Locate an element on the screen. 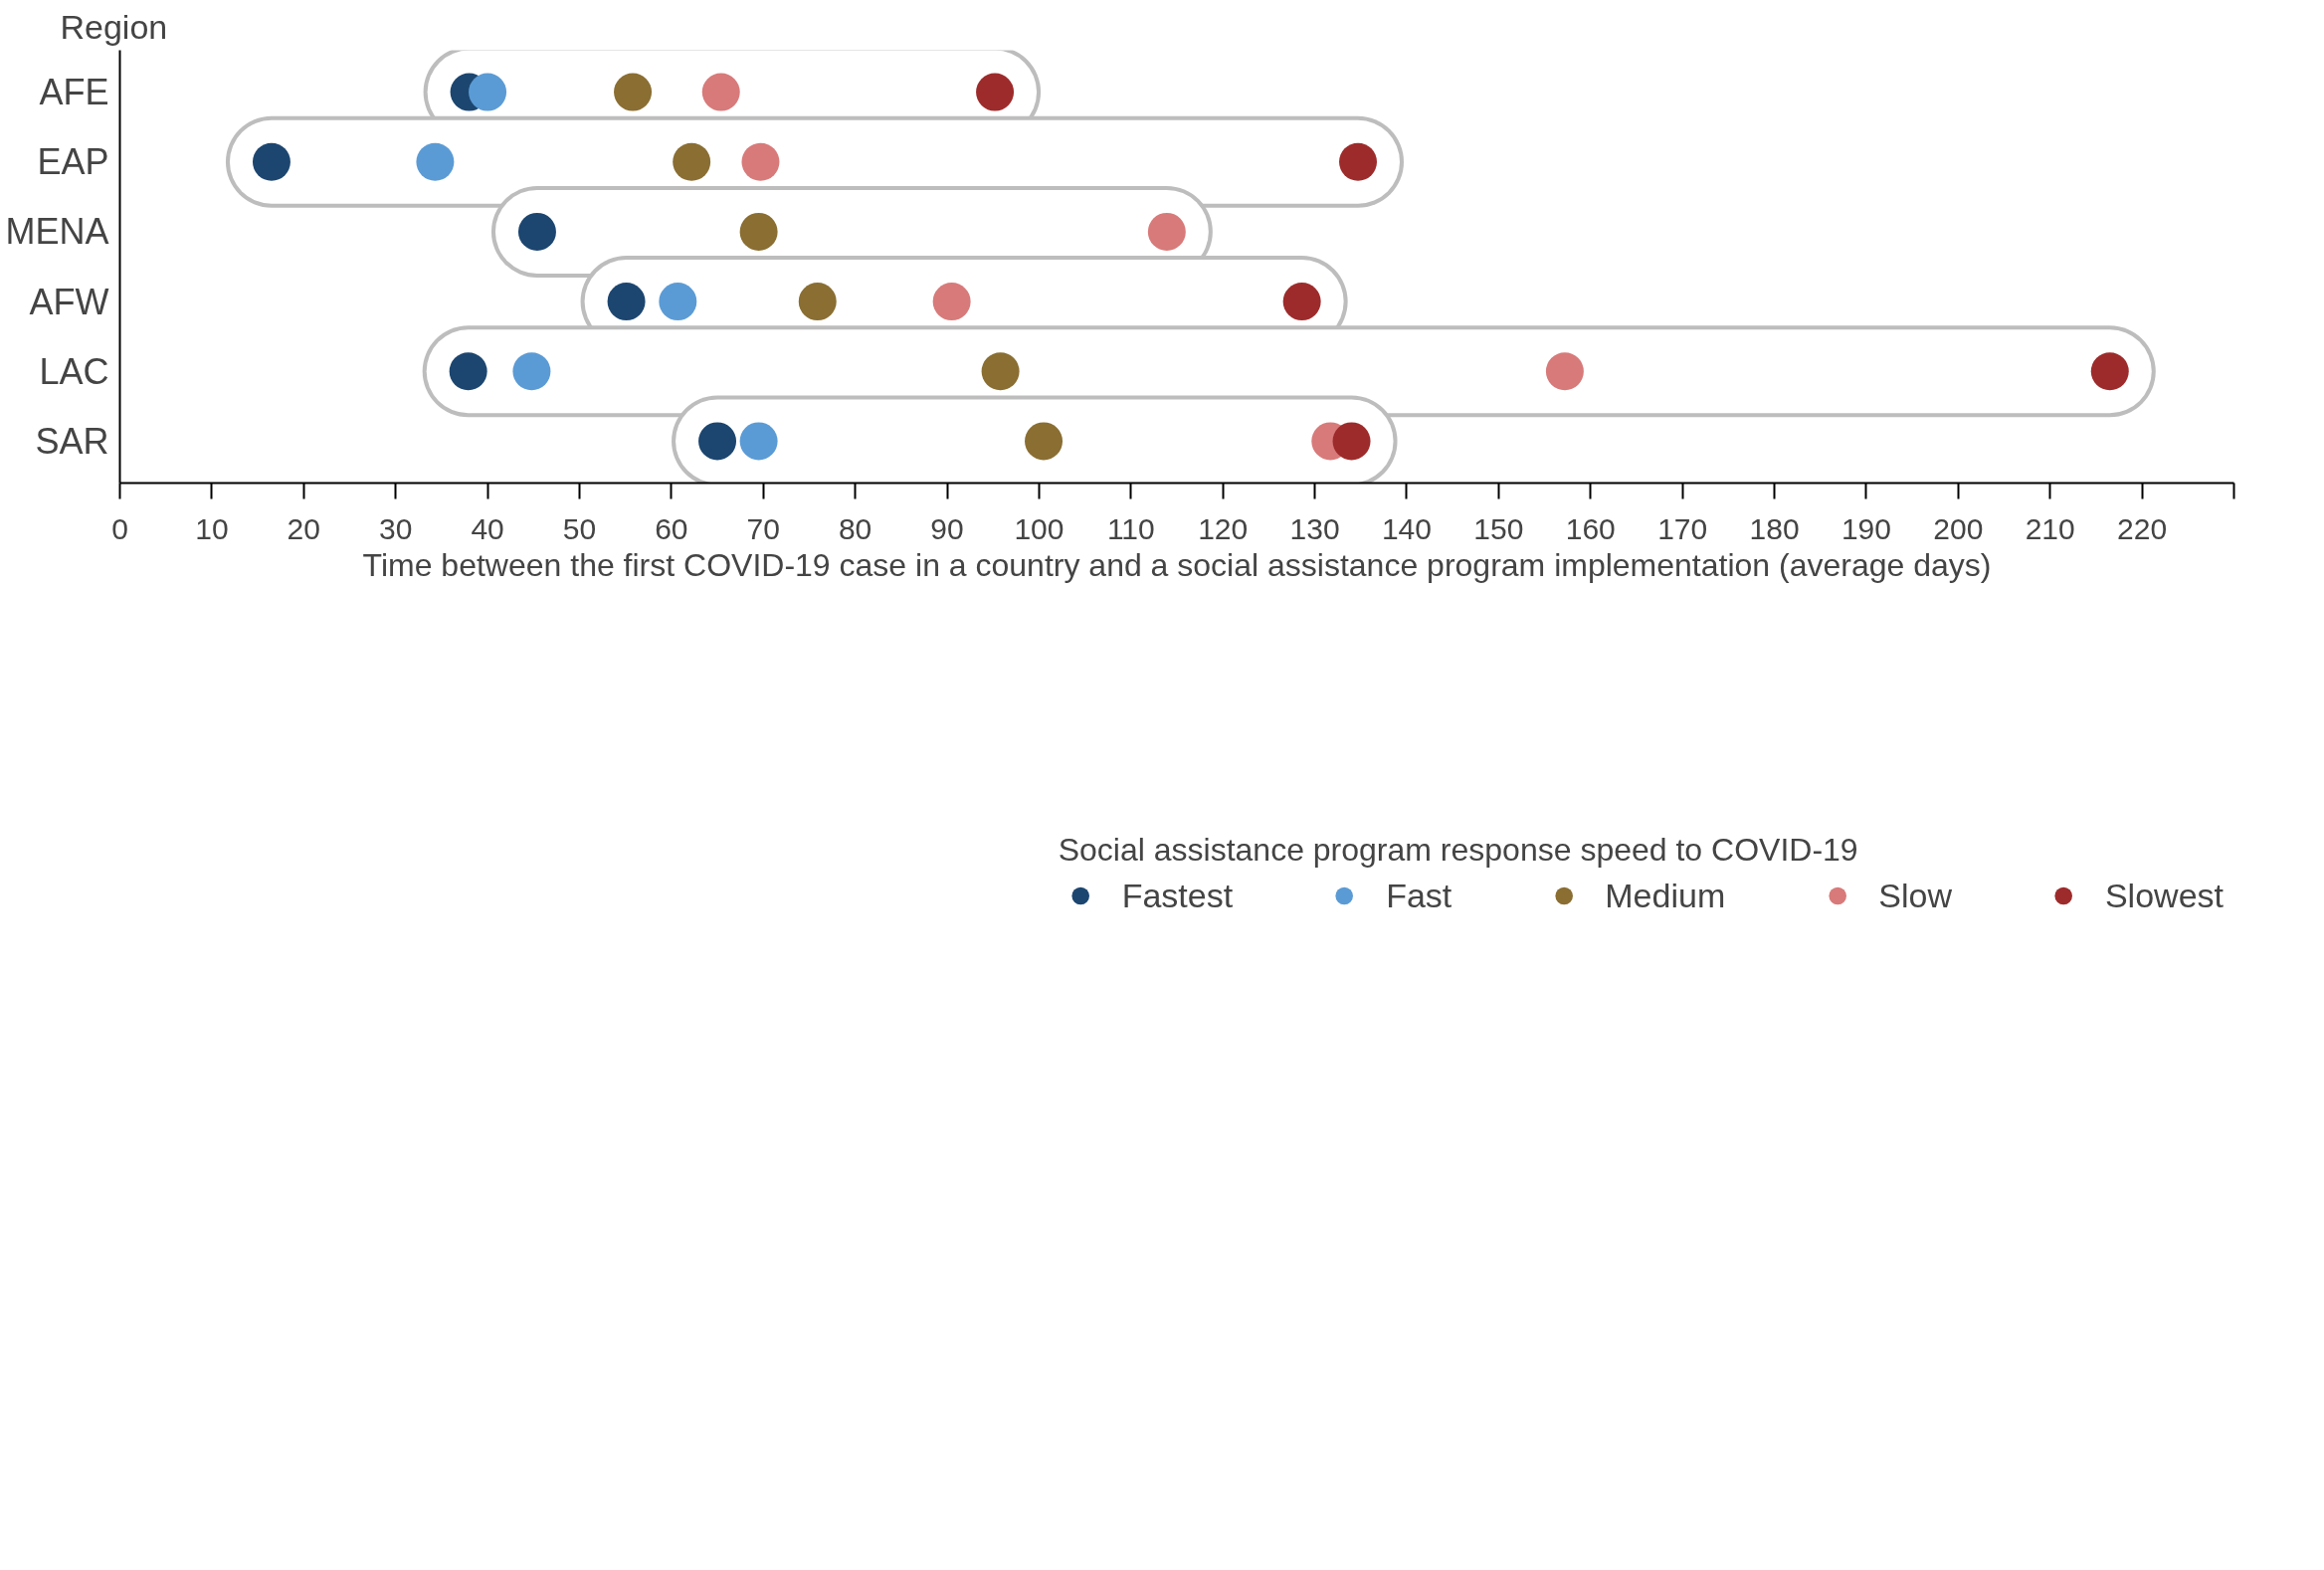  x-tick-label: 120 is located at coordinates (1223, 528).